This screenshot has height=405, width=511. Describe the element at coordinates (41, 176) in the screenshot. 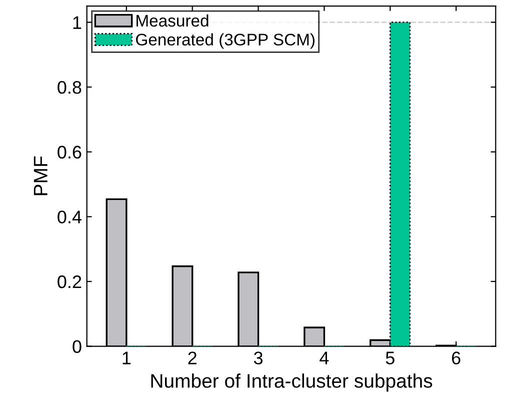

I see `y-axis-title: PMF` at that location.